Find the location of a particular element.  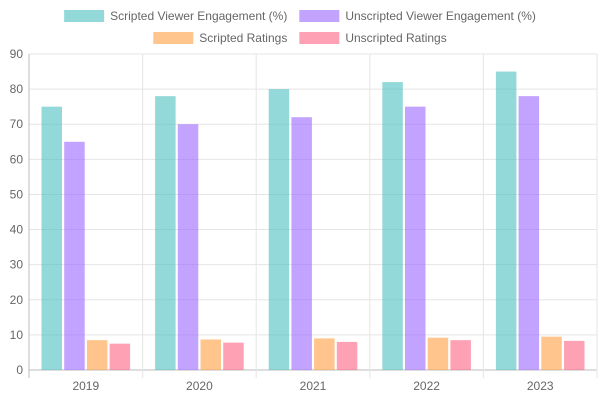

y-tick-label: 70 is located at coordinates (17, 124).